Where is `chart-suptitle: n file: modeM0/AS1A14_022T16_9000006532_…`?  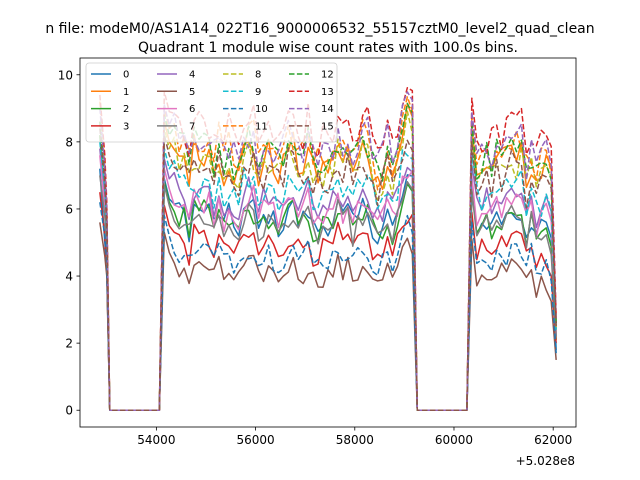
chart-suptitle: n file: modeM0/AS1A14_022T16_9000006532_… is located at coordinates (319, 29).